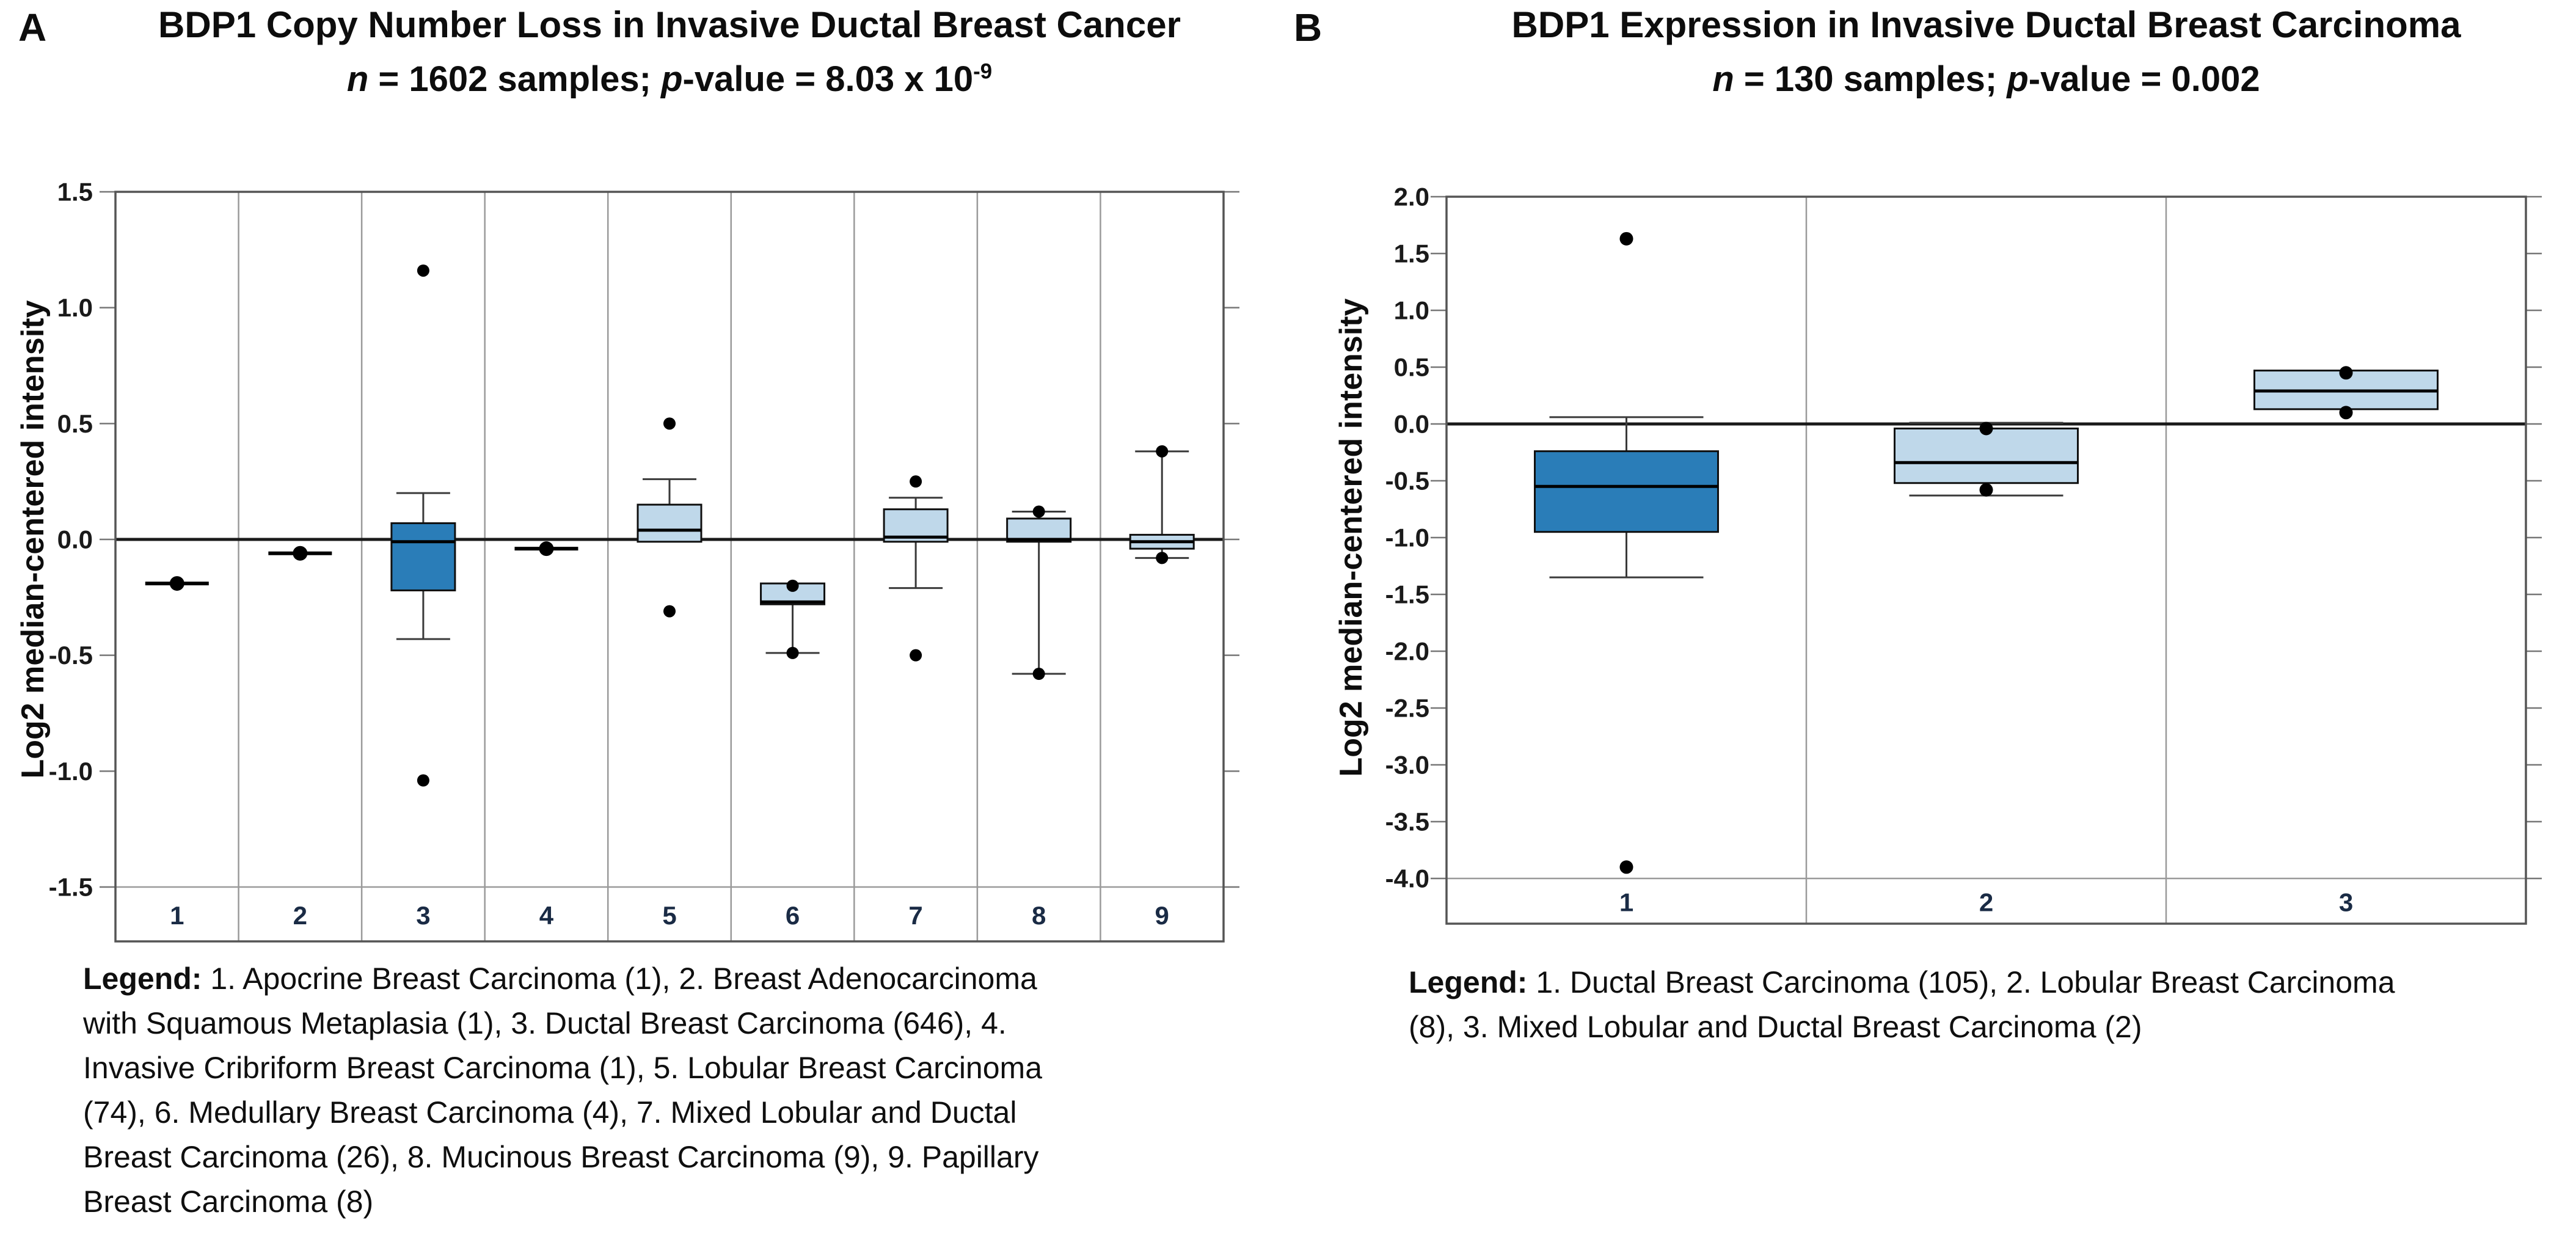  Describe the element at coordinates (32, 27) in the screenshot. I see `panel-a-label: A` at that location.